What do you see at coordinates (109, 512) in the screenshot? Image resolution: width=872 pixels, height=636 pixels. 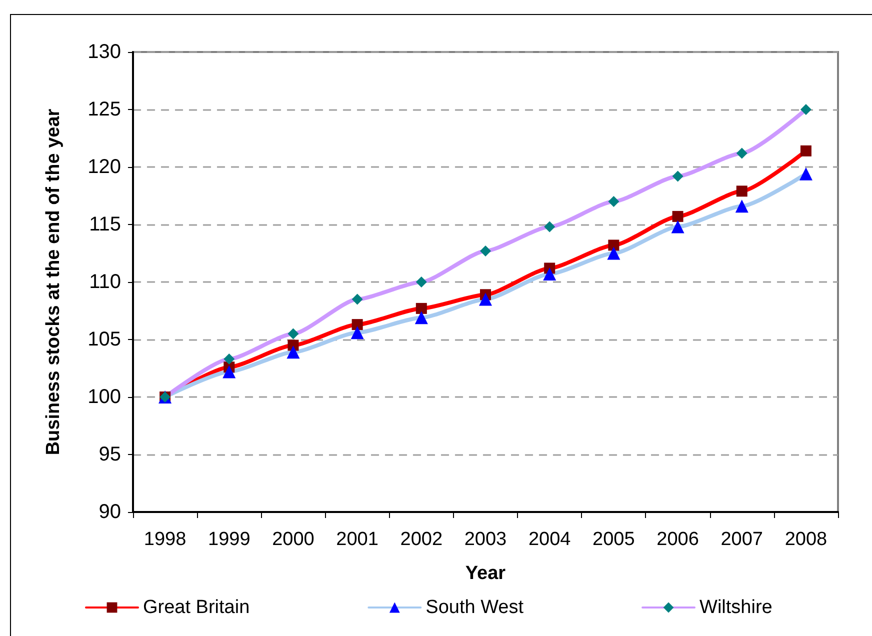 I see `y-tick-label: 90` at bounding box center [109, 512].